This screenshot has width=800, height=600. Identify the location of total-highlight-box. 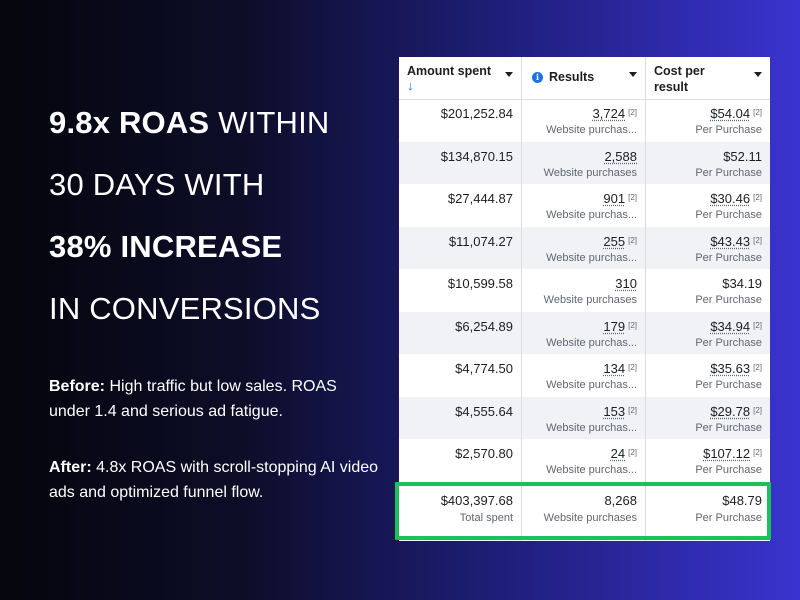
(583, 511).